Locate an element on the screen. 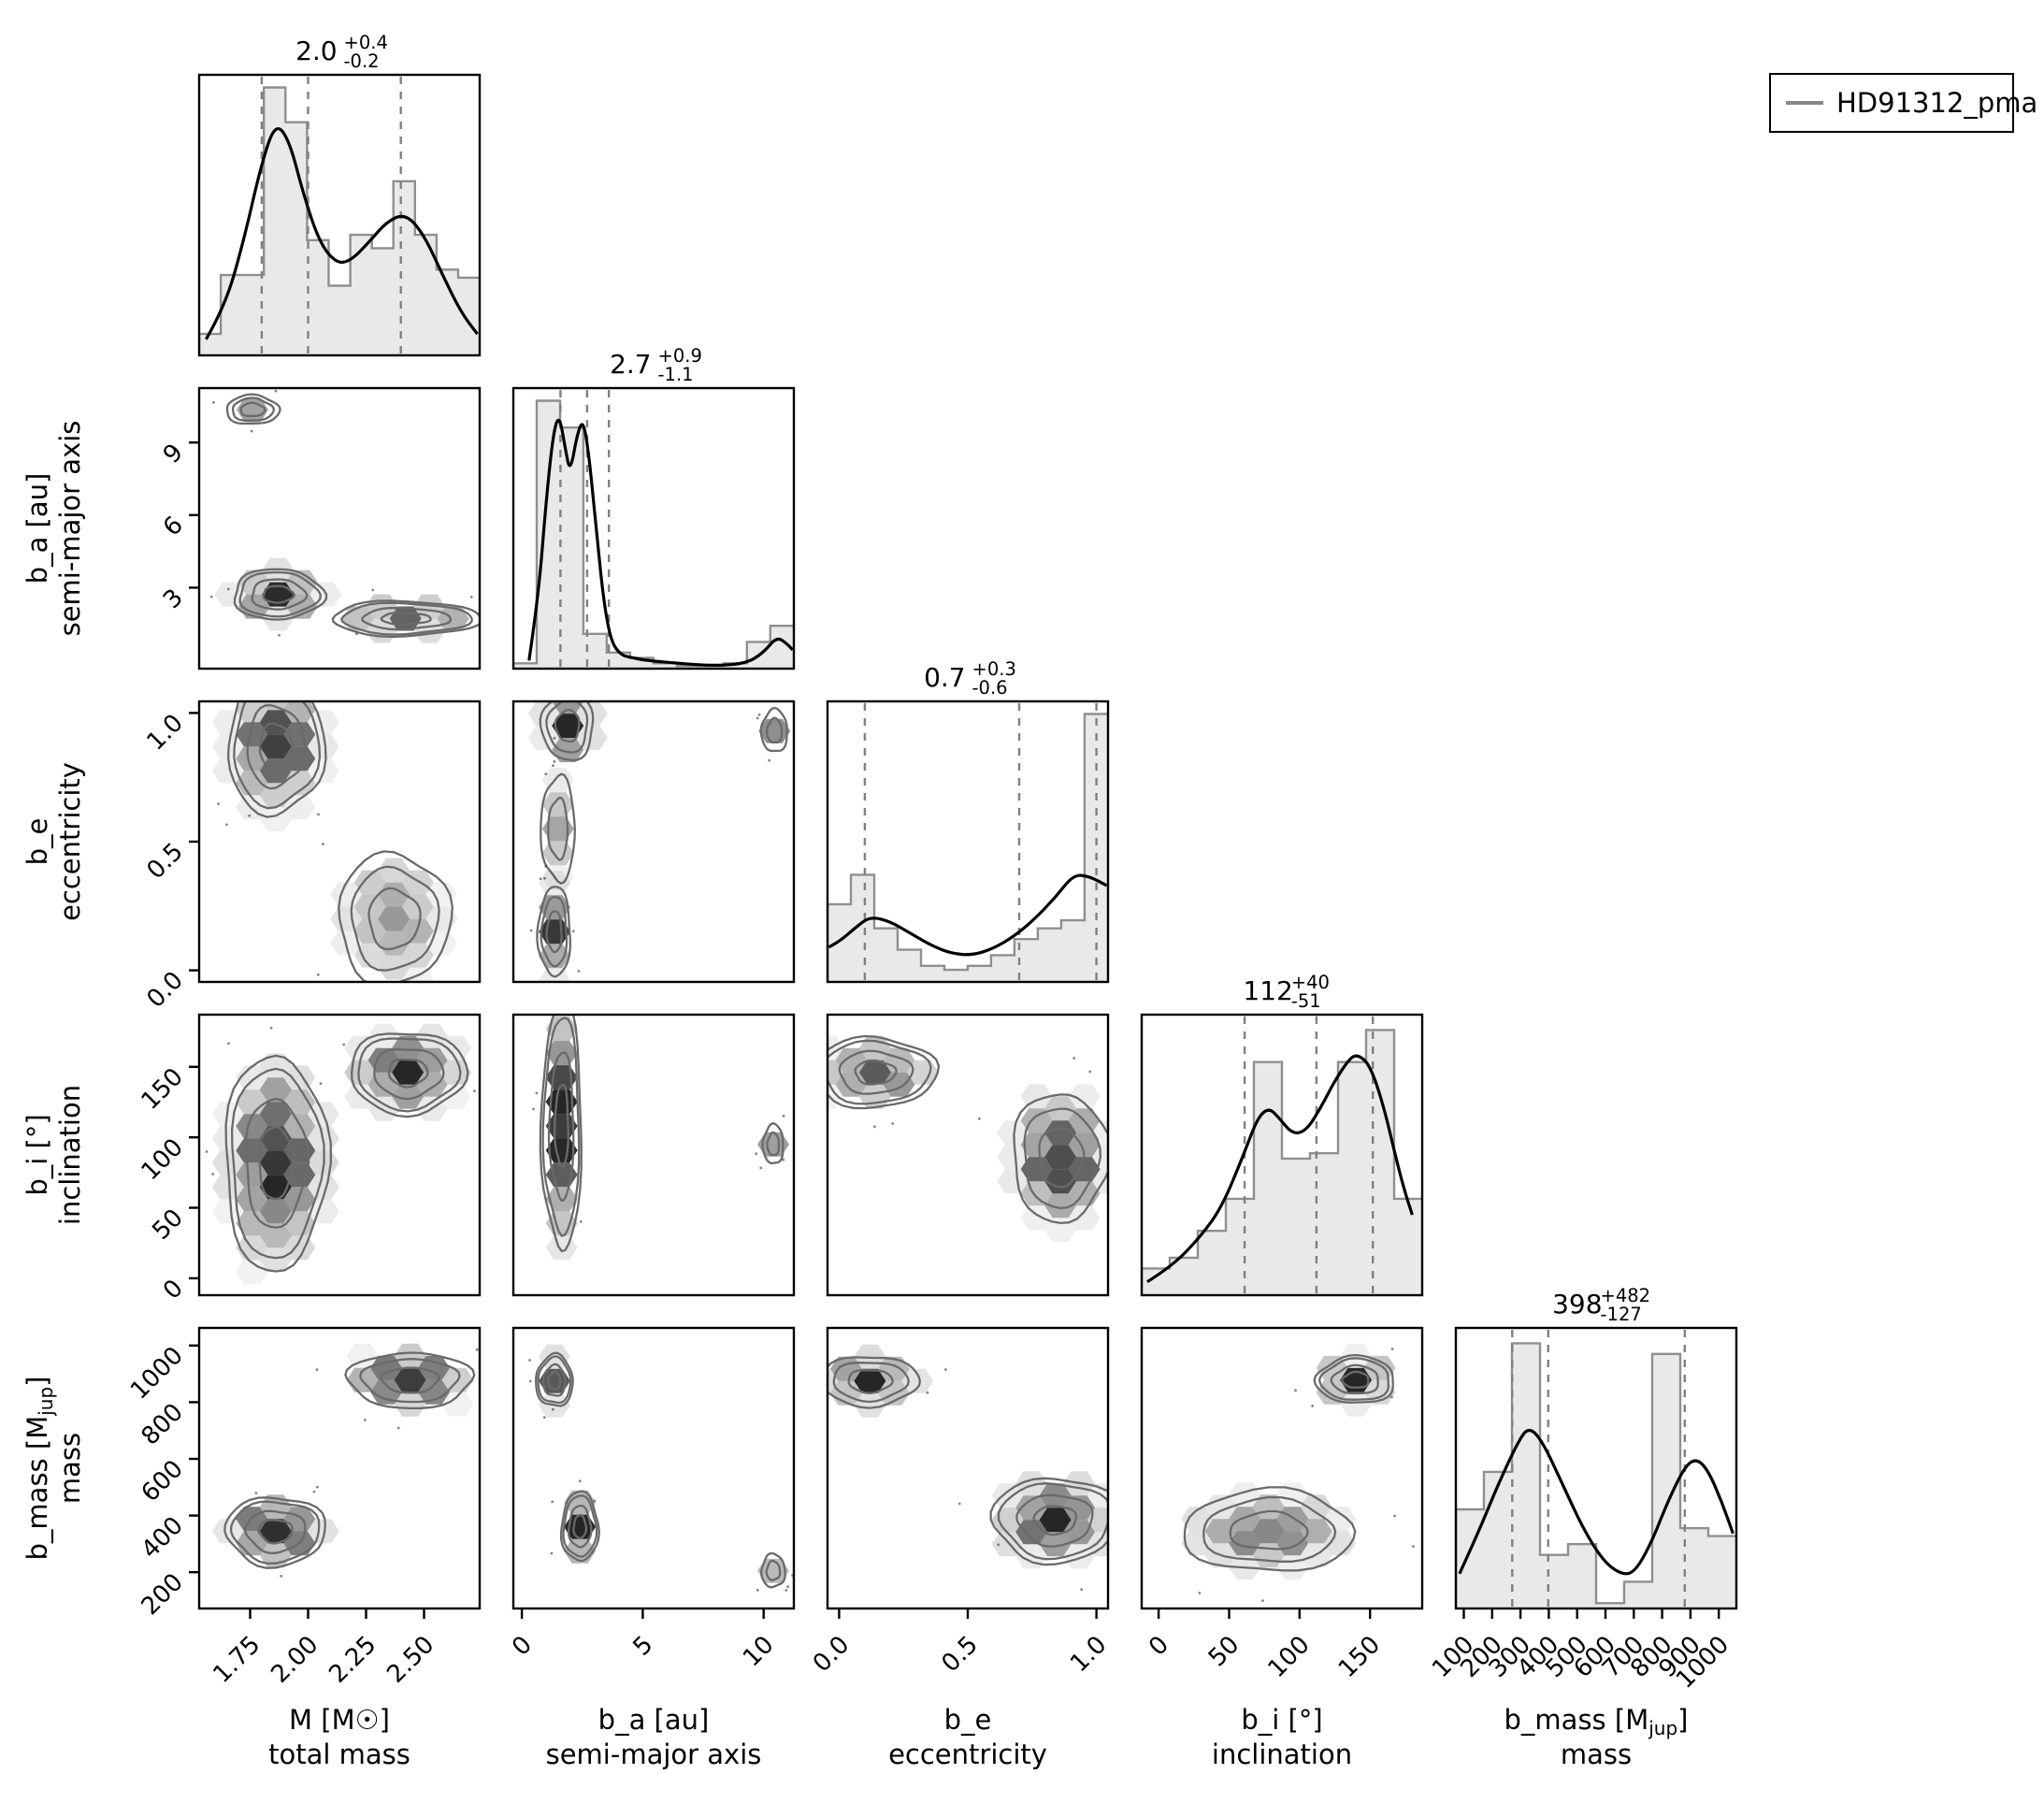 This screenshot has width=2044, height=1803. y-tick-label: 0.5 is located at coordinates (164, 861).